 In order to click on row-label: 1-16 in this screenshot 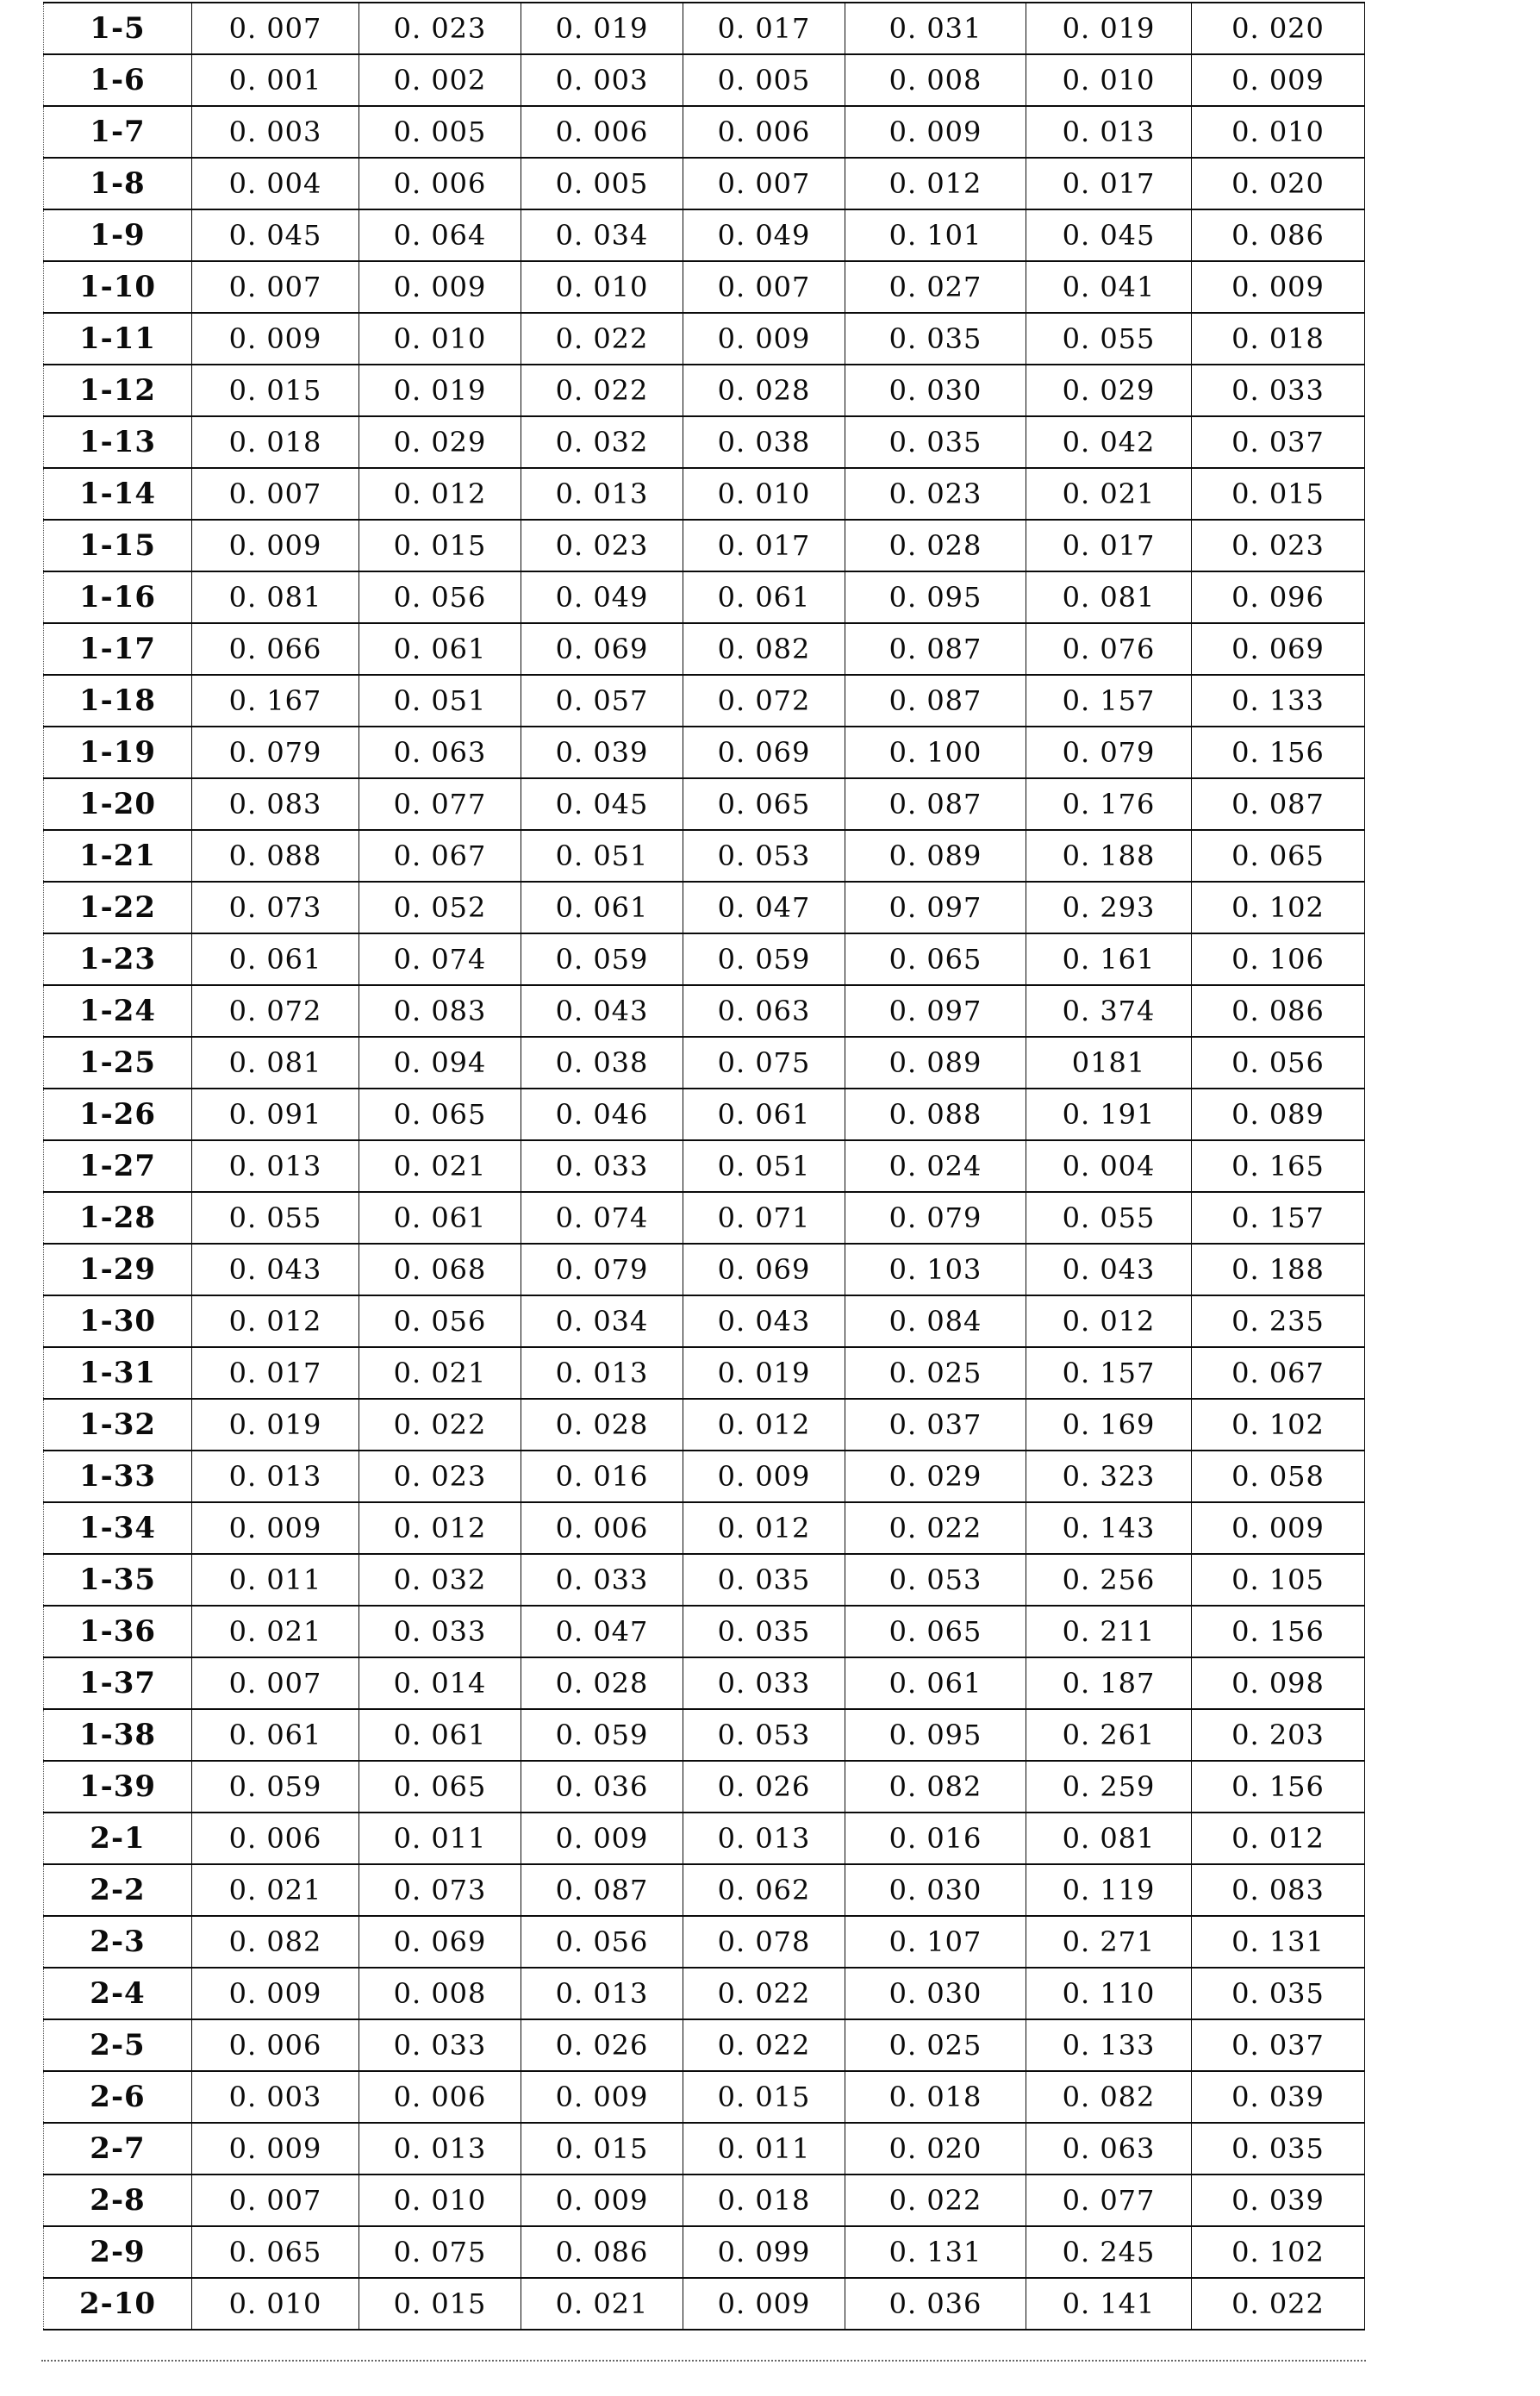, I will do `click(117, 597)`.